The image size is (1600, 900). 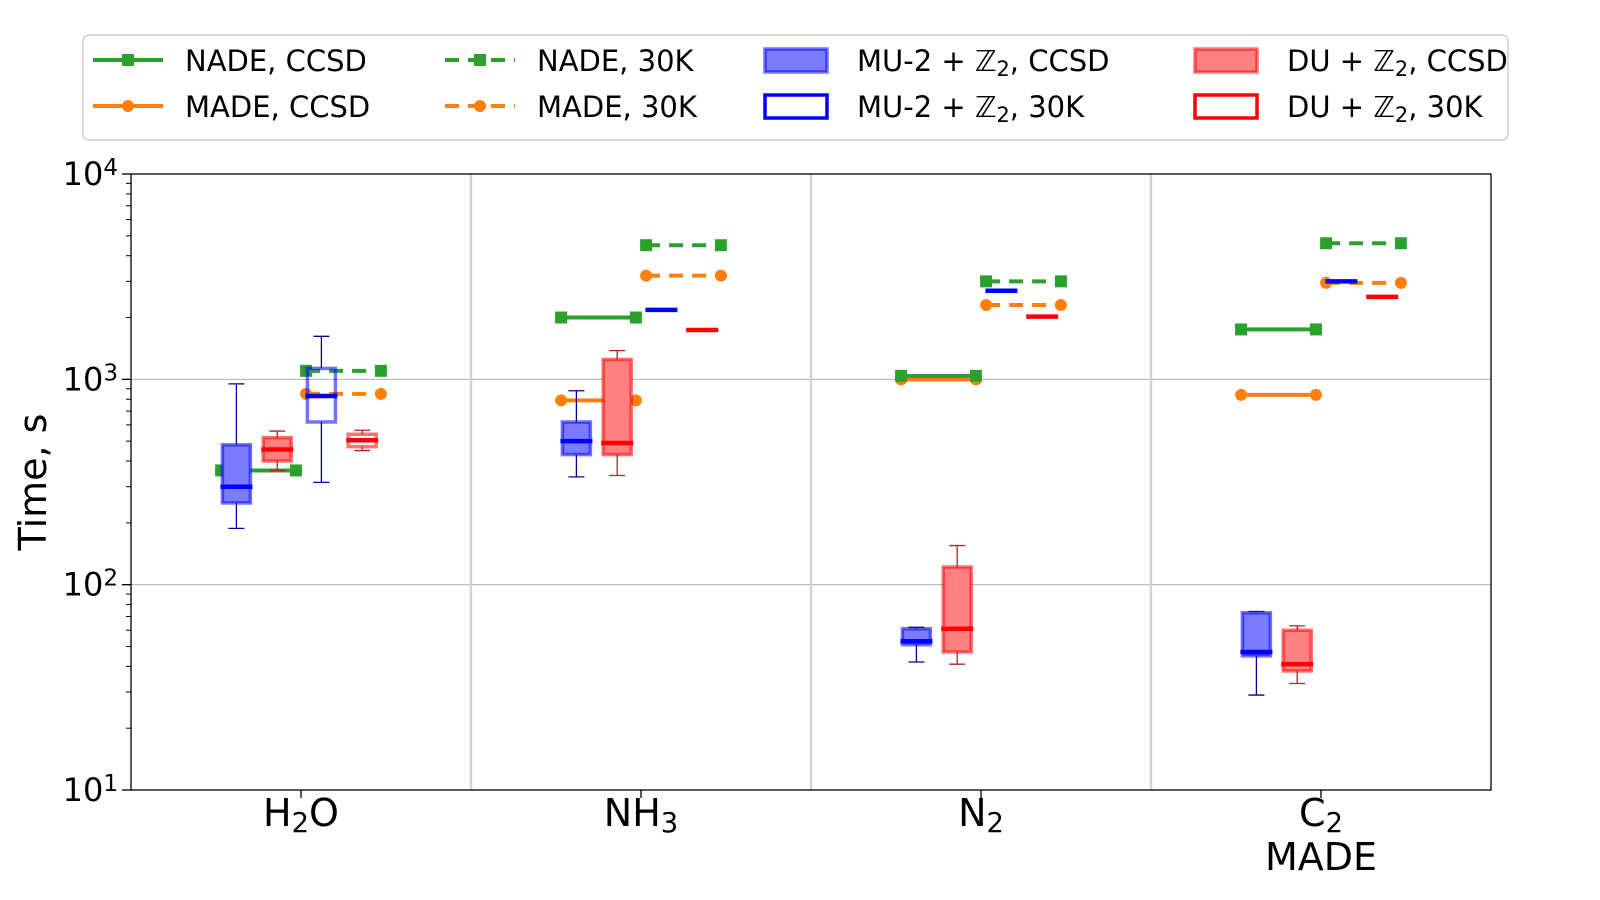 What do you see at coordinates (1385, 108) in the screenshot?
I see `legend-label: DU + ℤ2, 30K` at bounding box center [1385, 108].